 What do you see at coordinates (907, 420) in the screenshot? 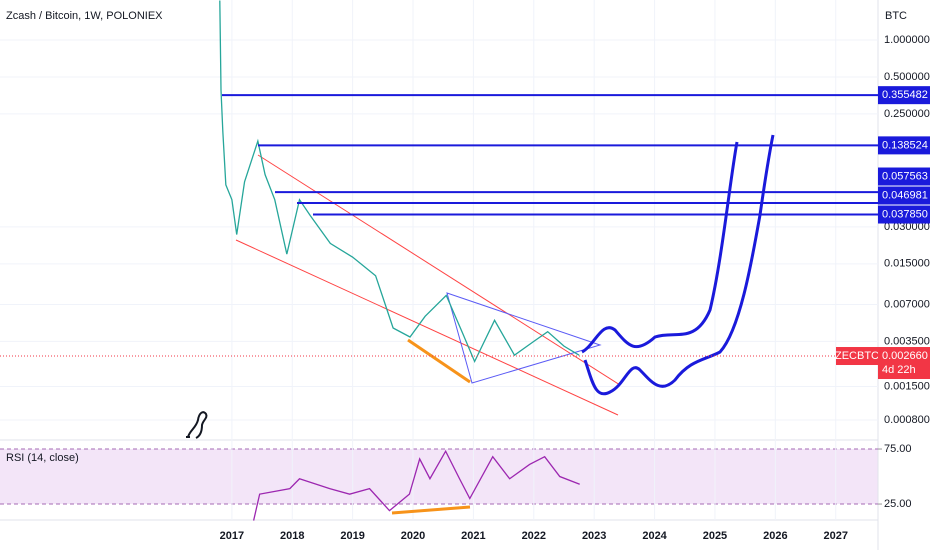
I see `y-tick-label: 0.000800` at bounding box center [907, 420].